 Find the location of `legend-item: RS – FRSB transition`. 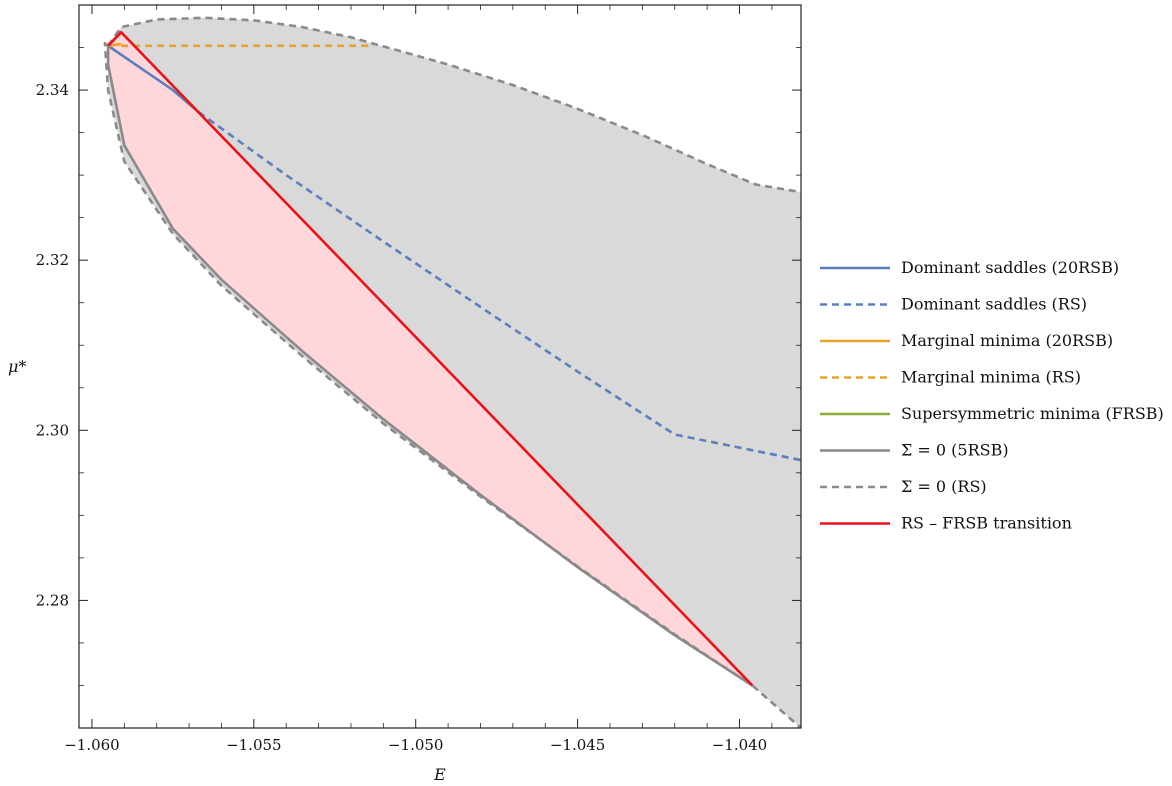

legend-item: RS – FRSB transition is located at coordinates (946, 523).